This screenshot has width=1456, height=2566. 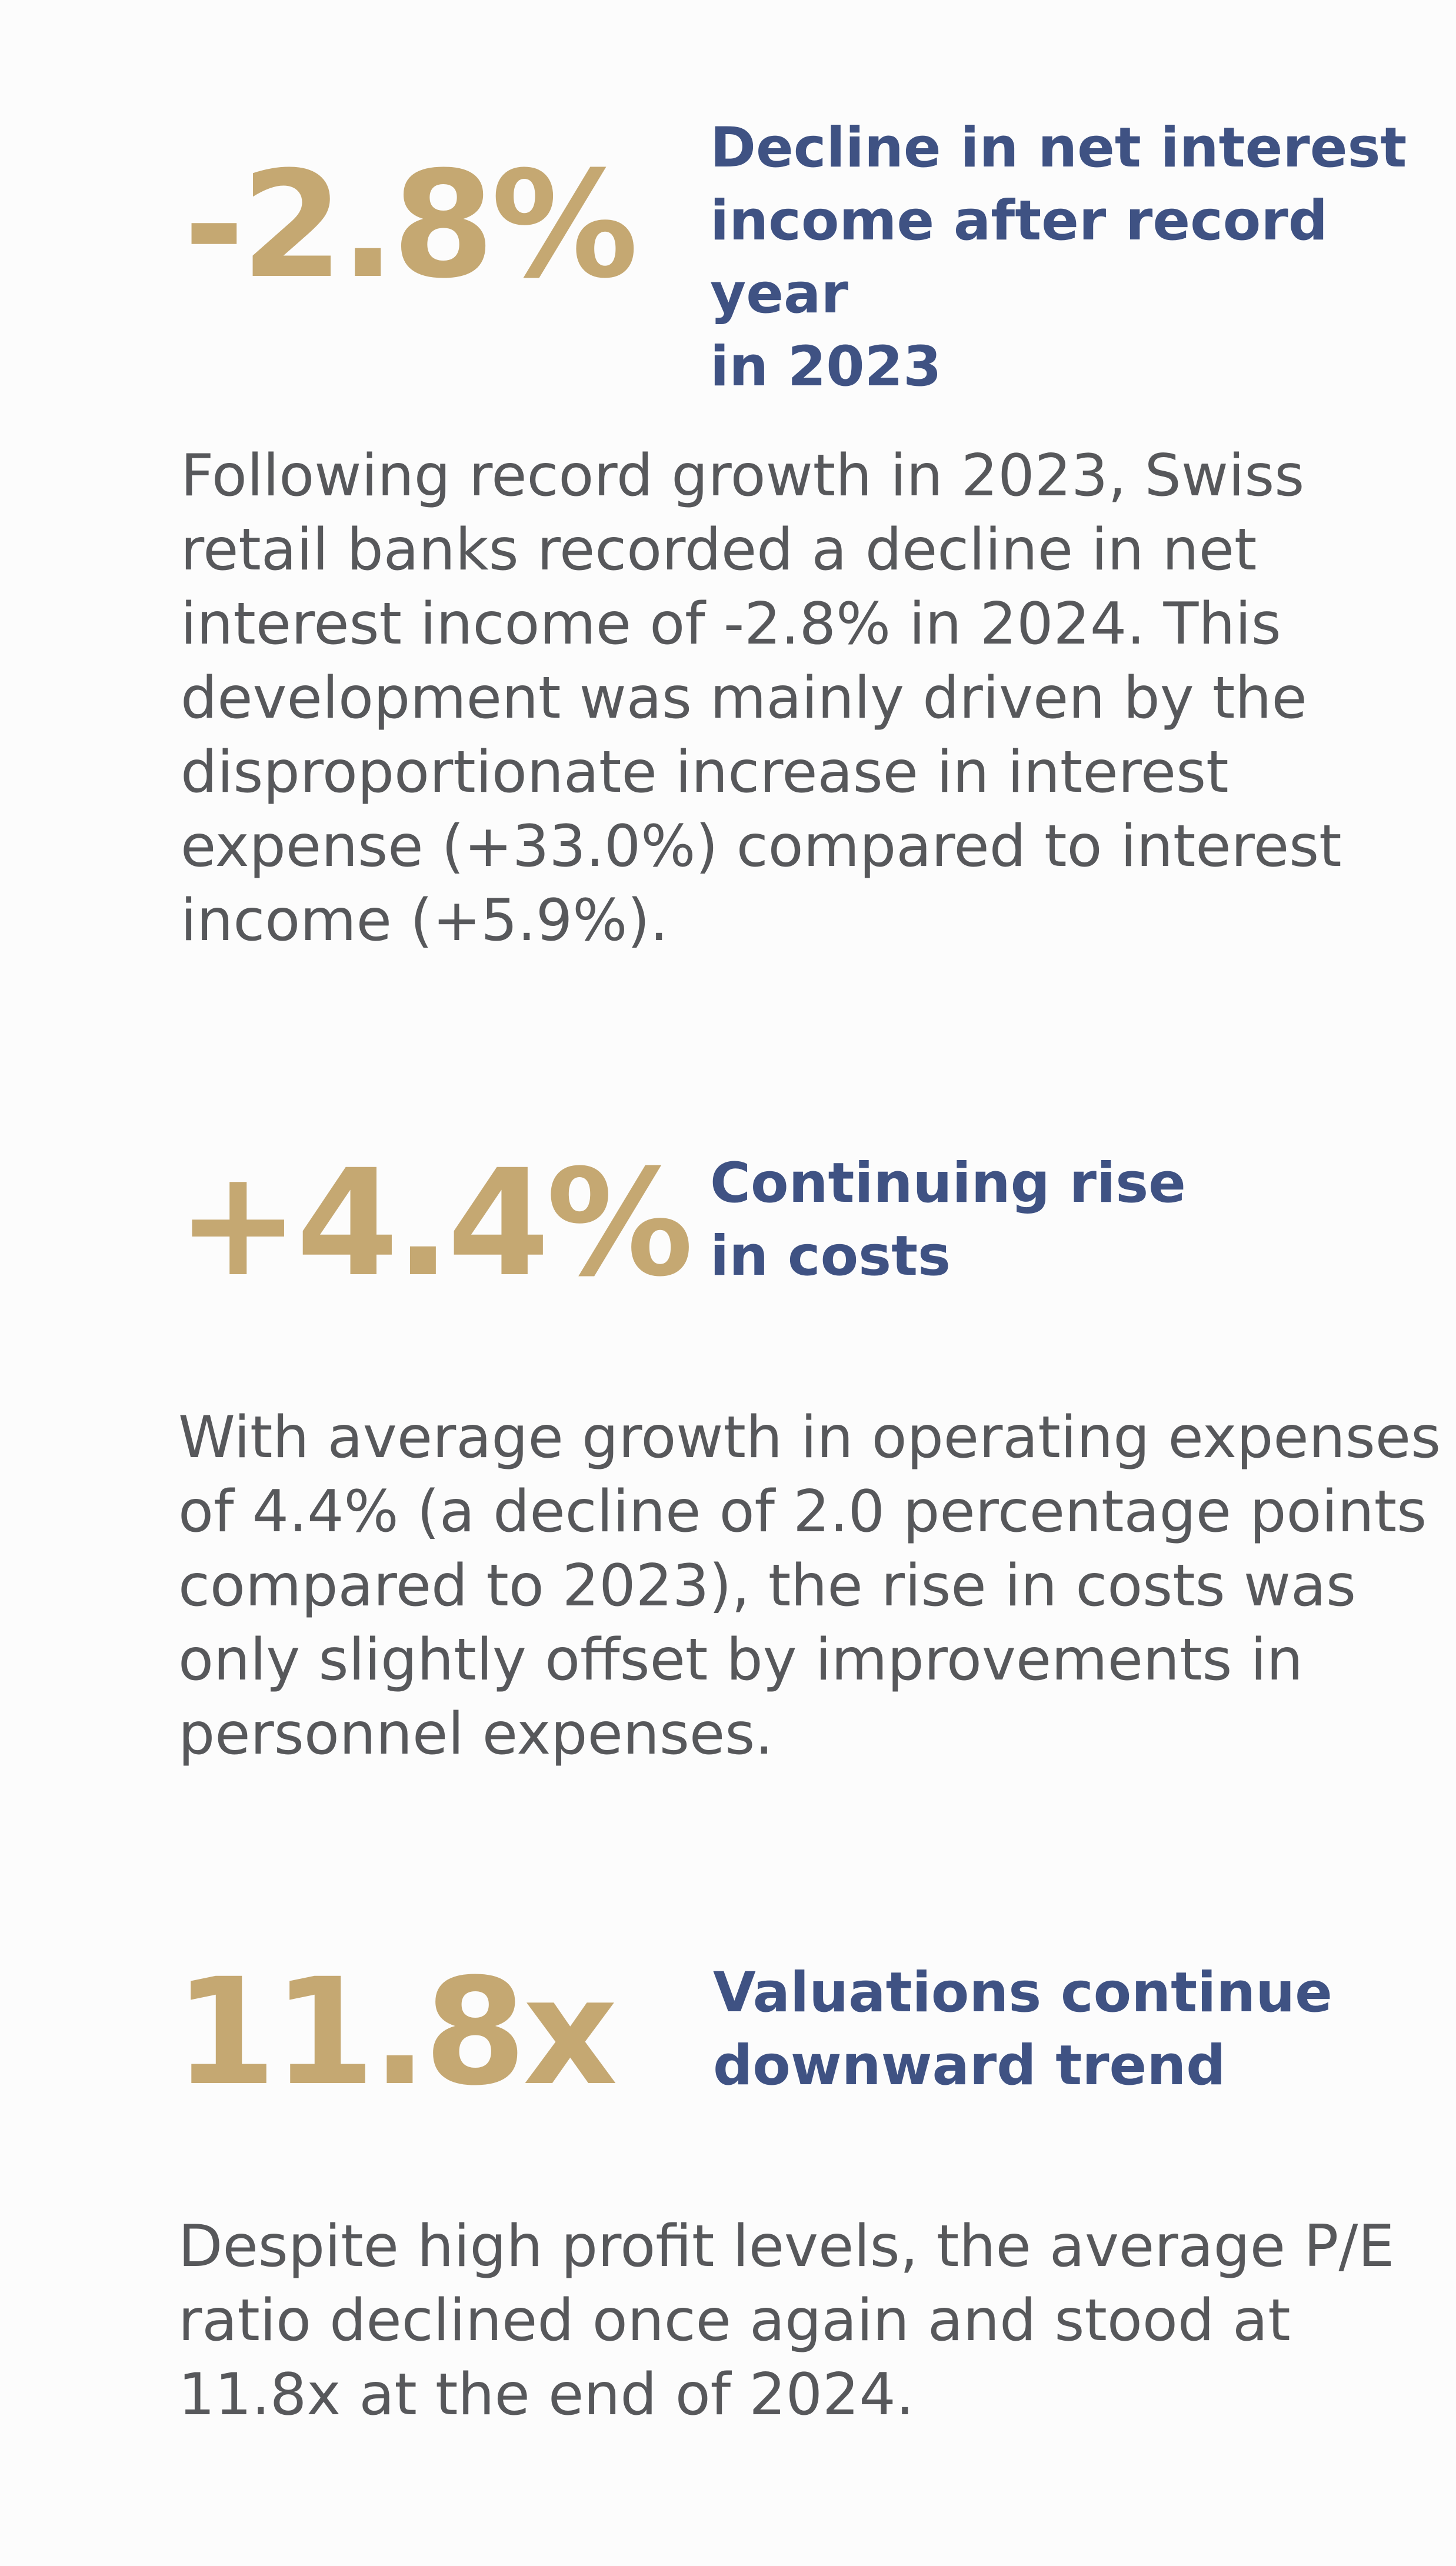 What do you see at coordinates (411, 225) in the screenshot?
I see `kpi-value: -2.8%` at bounding box center [411, 225].